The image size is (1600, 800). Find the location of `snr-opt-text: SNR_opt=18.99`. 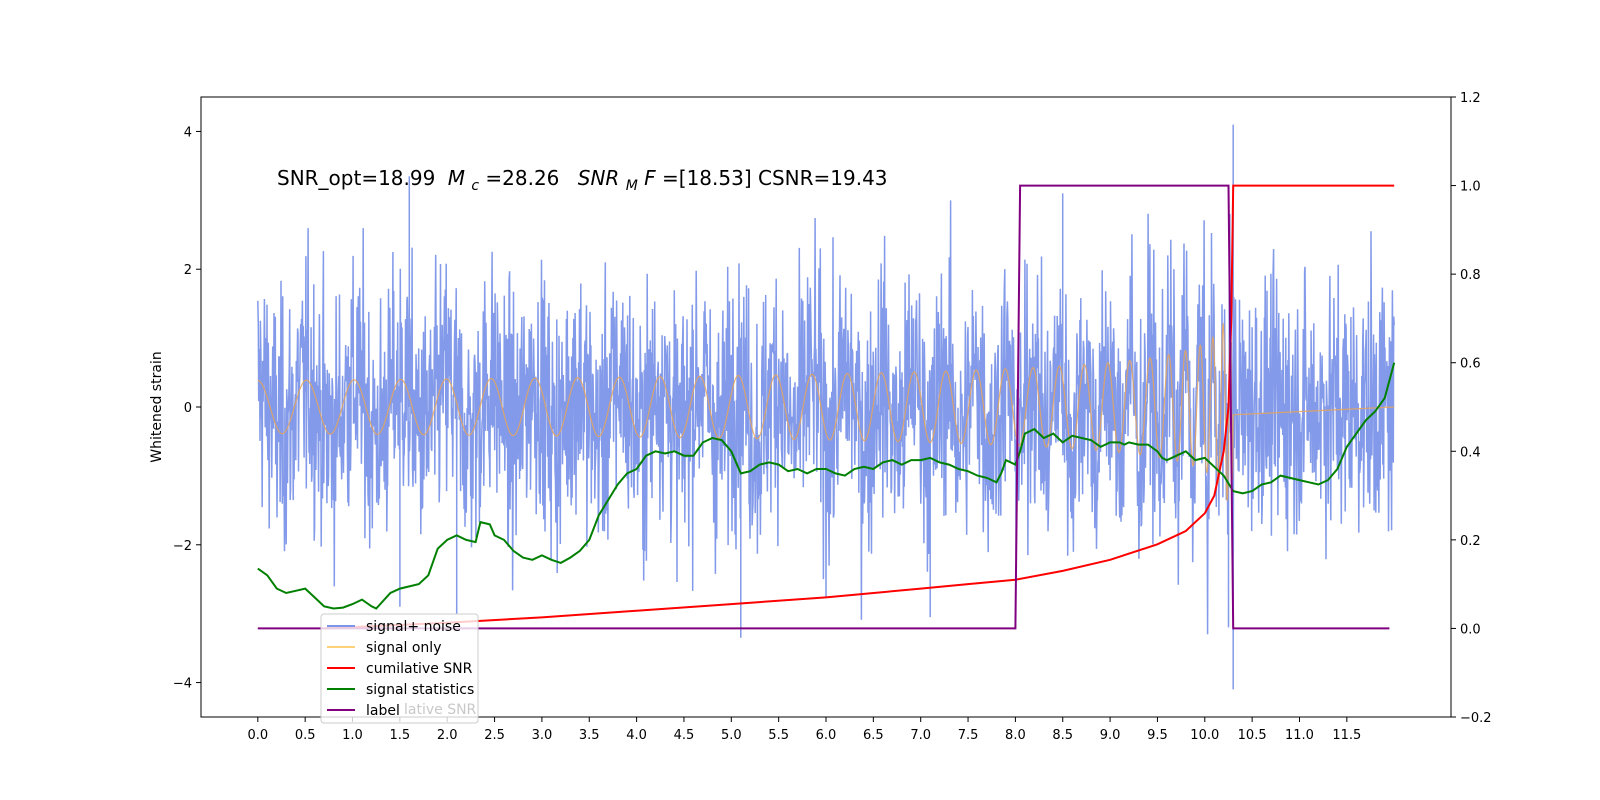

snr-opt-text: SNR_opt=18.99 is located at coordinates (356, 178).